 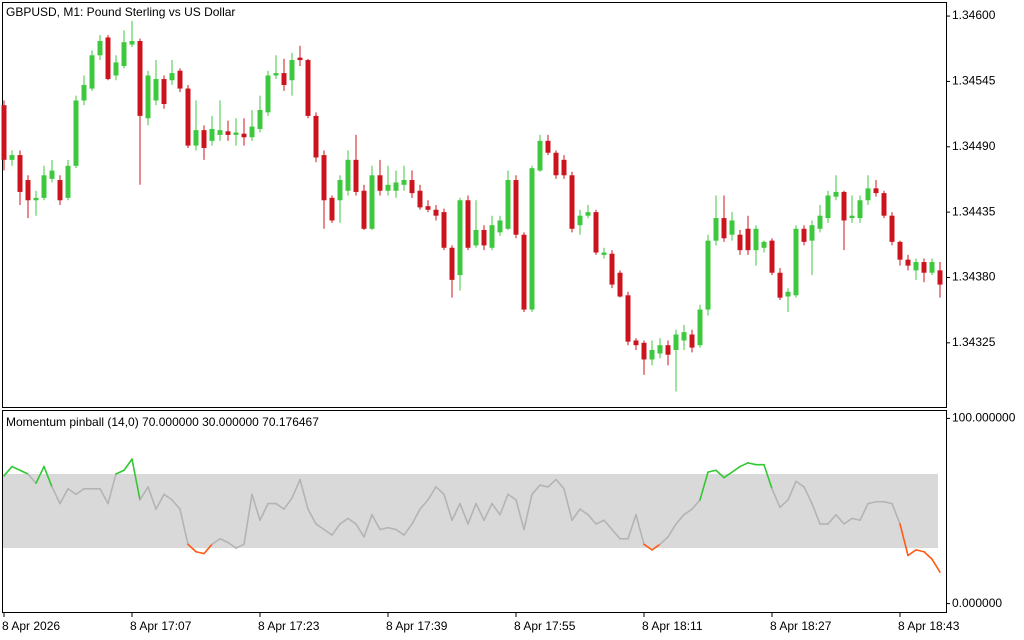 What do you see at coordinates (801, 626) in the screenshot?
I see `x-tick-label: 8 Apr 18:27` at bounding box center [801, 626].